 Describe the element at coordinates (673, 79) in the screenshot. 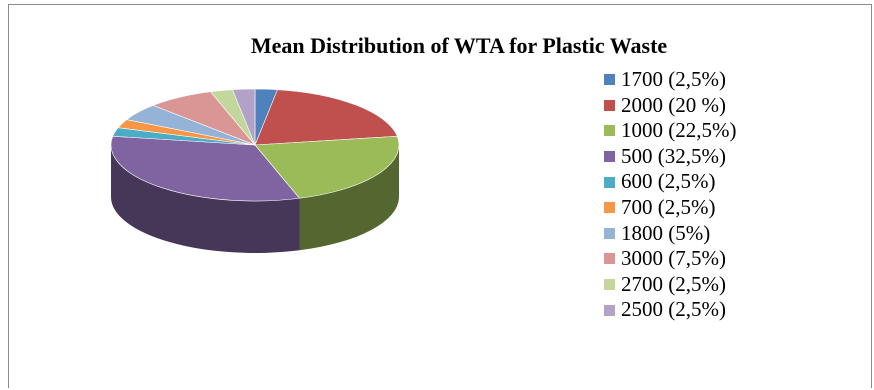

I see `legend-label: 1700 (2,5%)` at that location.